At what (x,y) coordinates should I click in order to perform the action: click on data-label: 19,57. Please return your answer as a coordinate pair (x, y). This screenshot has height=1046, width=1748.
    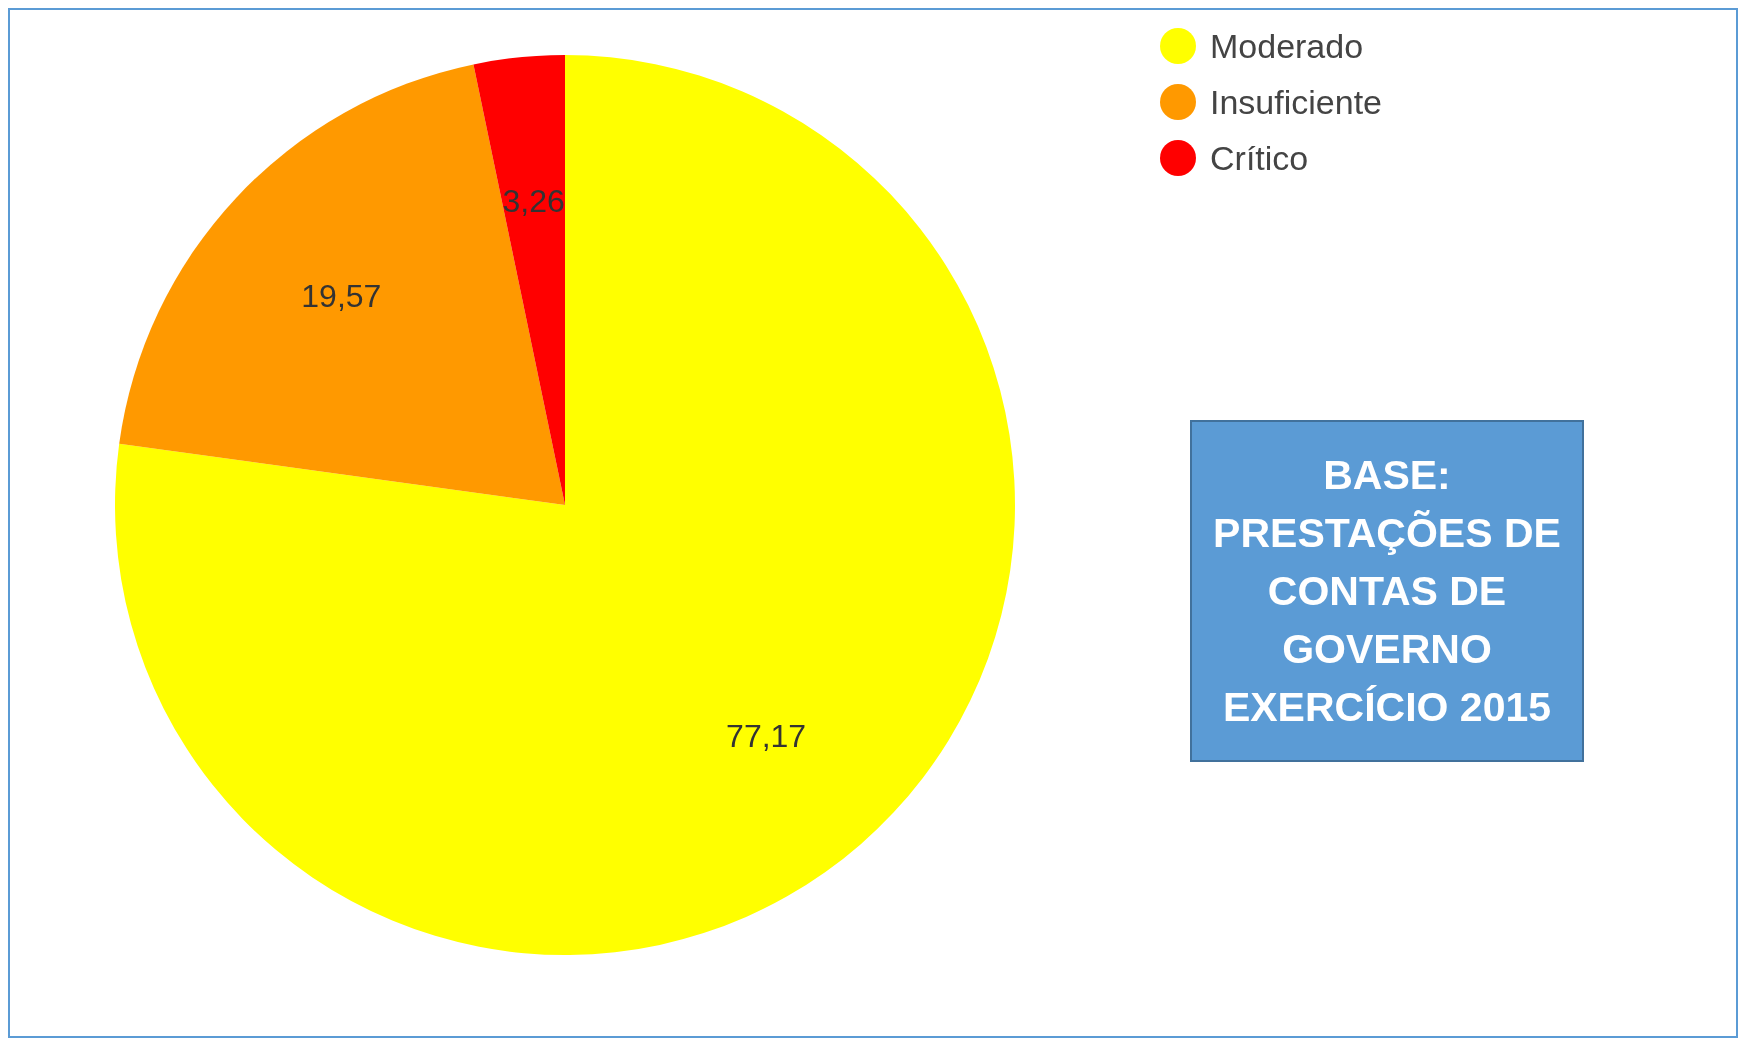
    Looking at the image, I should click on (341, 296).